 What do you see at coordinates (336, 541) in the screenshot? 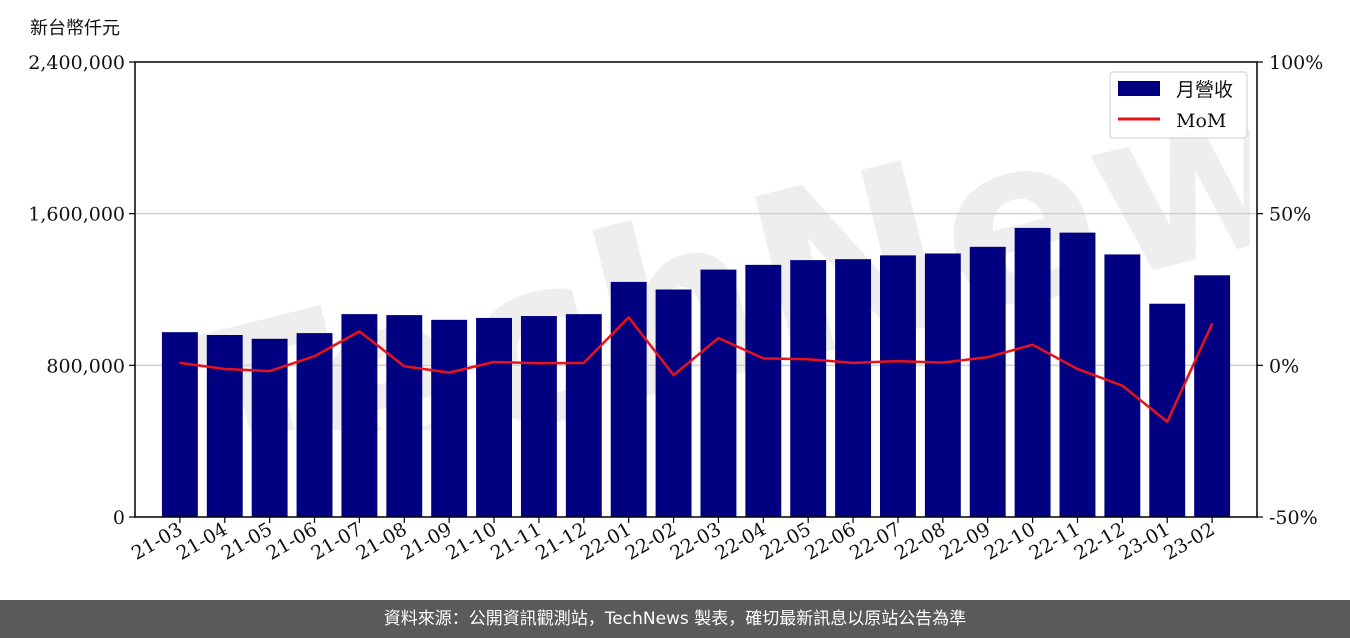
I see `x-tick-label: 21-07` at bounding box center [336, 541].